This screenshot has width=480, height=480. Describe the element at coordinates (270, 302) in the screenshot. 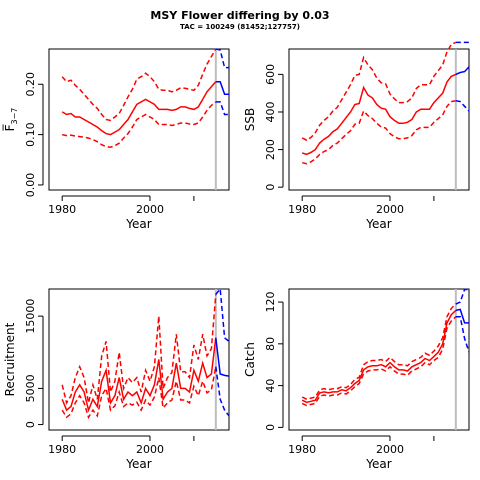

I see `y-tick-label: 120` at that location.